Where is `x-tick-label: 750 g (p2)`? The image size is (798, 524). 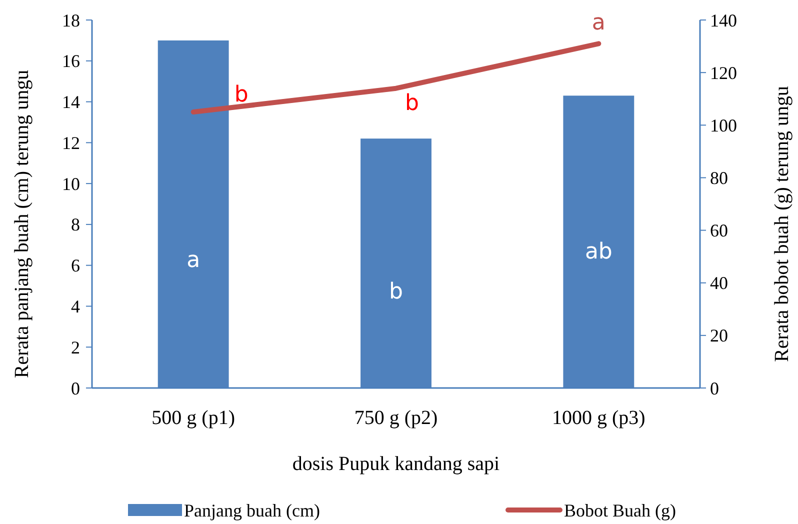 x-tick-label: 750 g (p2) is located at coordinates (396, 418).